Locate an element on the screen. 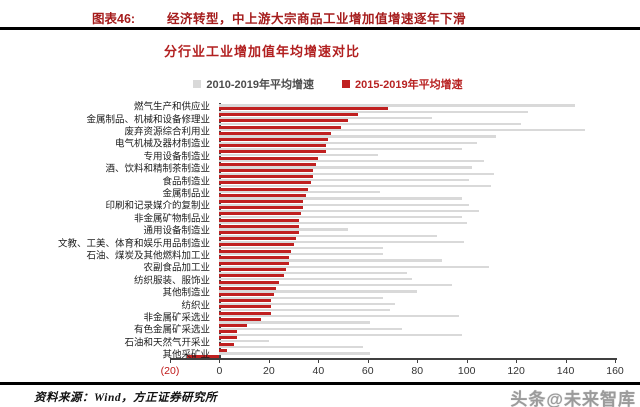  category-label: 其他制造业 is located at coordinates (186, 293).